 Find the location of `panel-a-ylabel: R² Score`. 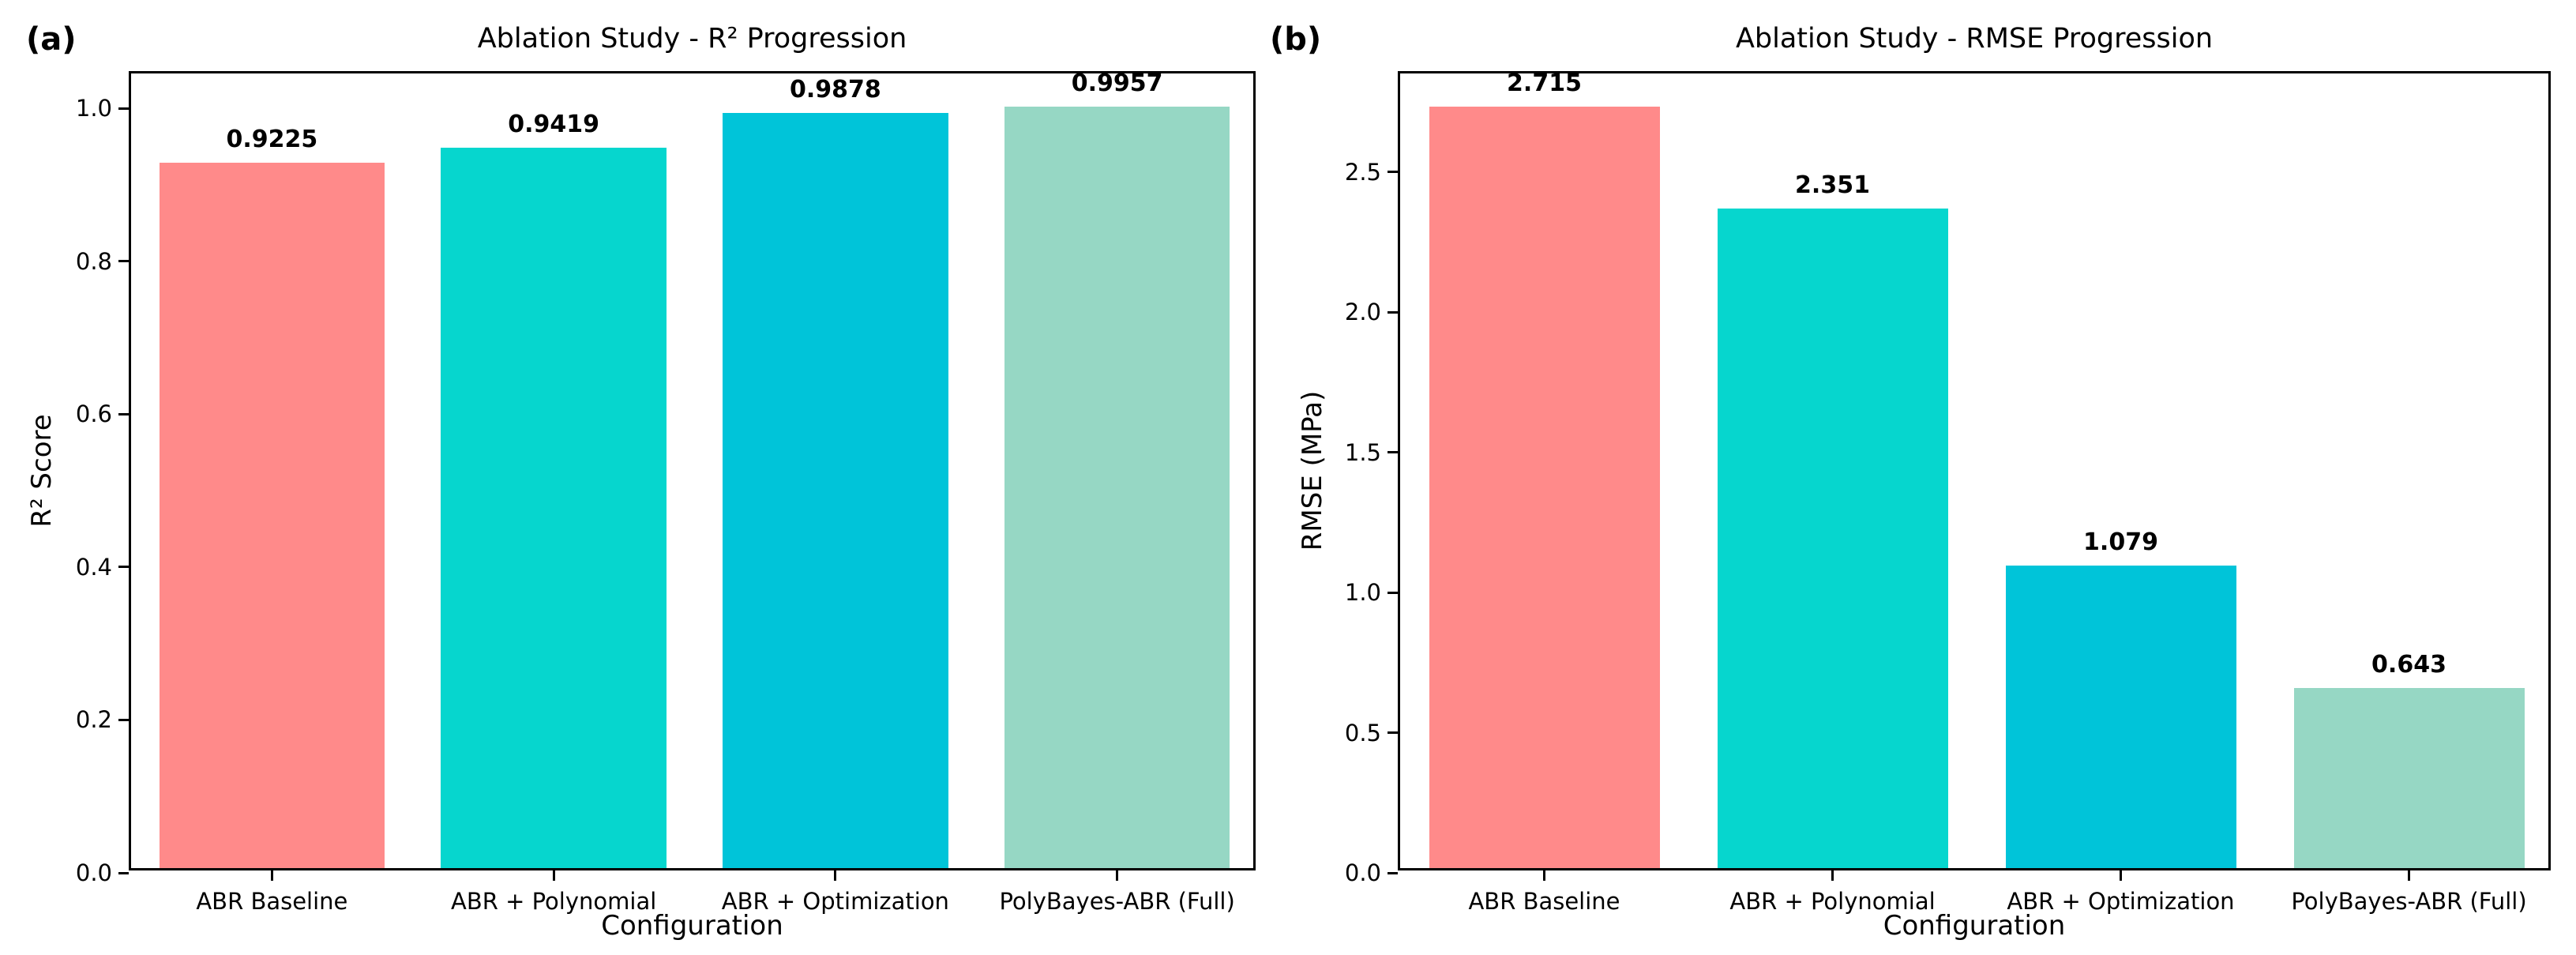

panel-a-ylabel: R² Score is located at coordinates (42, 471).